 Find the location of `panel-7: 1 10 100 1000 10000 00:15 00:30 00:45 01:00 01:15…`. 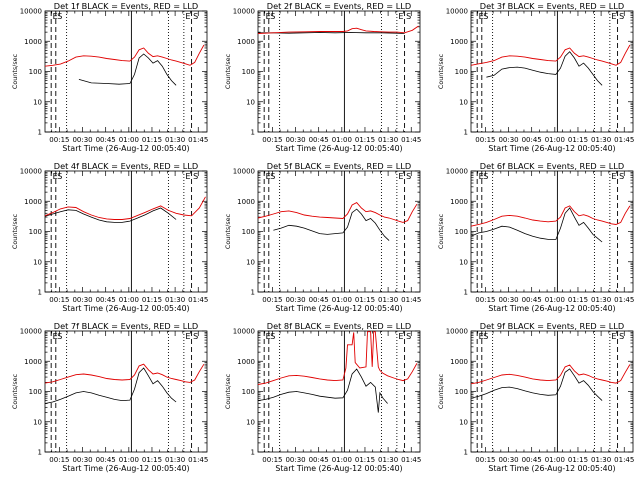

panel-7: 1 10 100 1000 10000 00:15 00:30 00:45 01:00 01:15… is located at coordinates (109, 397).